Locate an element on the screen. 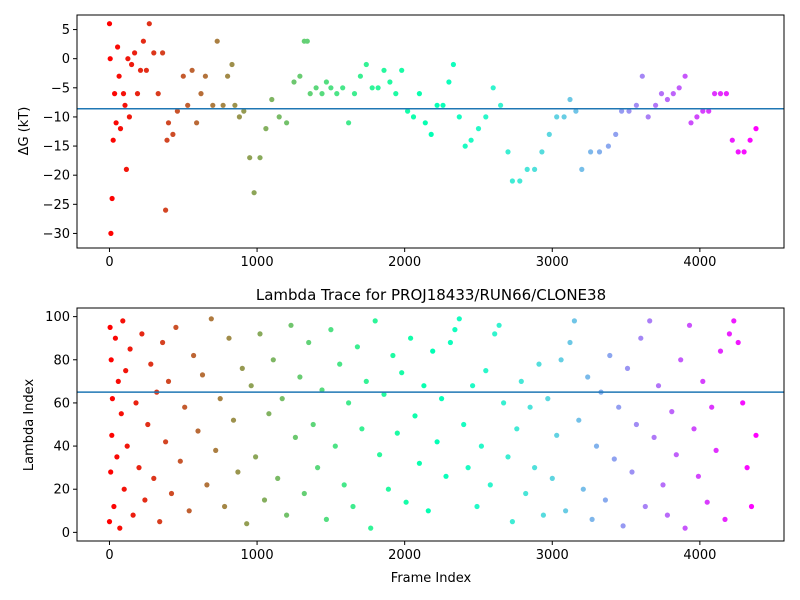  y-tick-label: −30 is located at coordinates (56, 234).